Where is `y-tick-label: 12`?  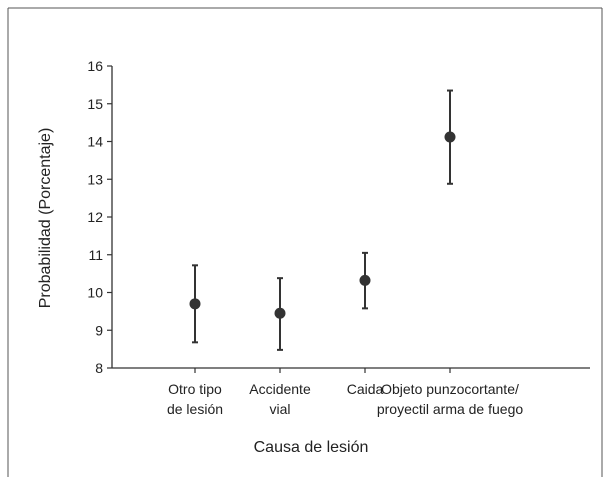 y-tick-label: 12 is located at coordinates (95, 217).